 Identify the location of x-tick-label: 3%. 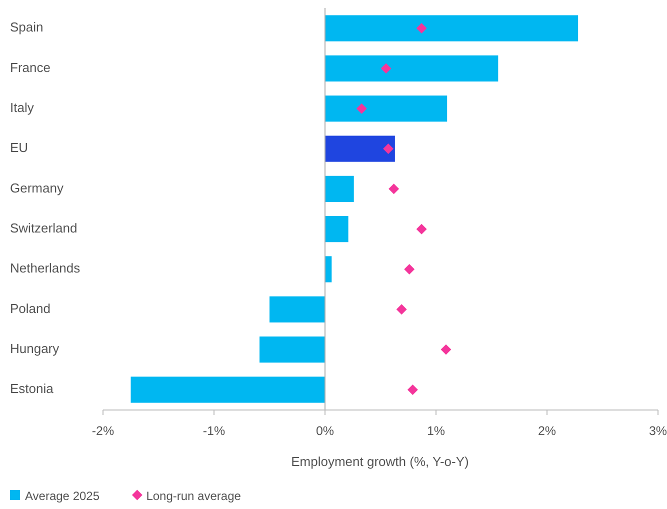
(657, 431).